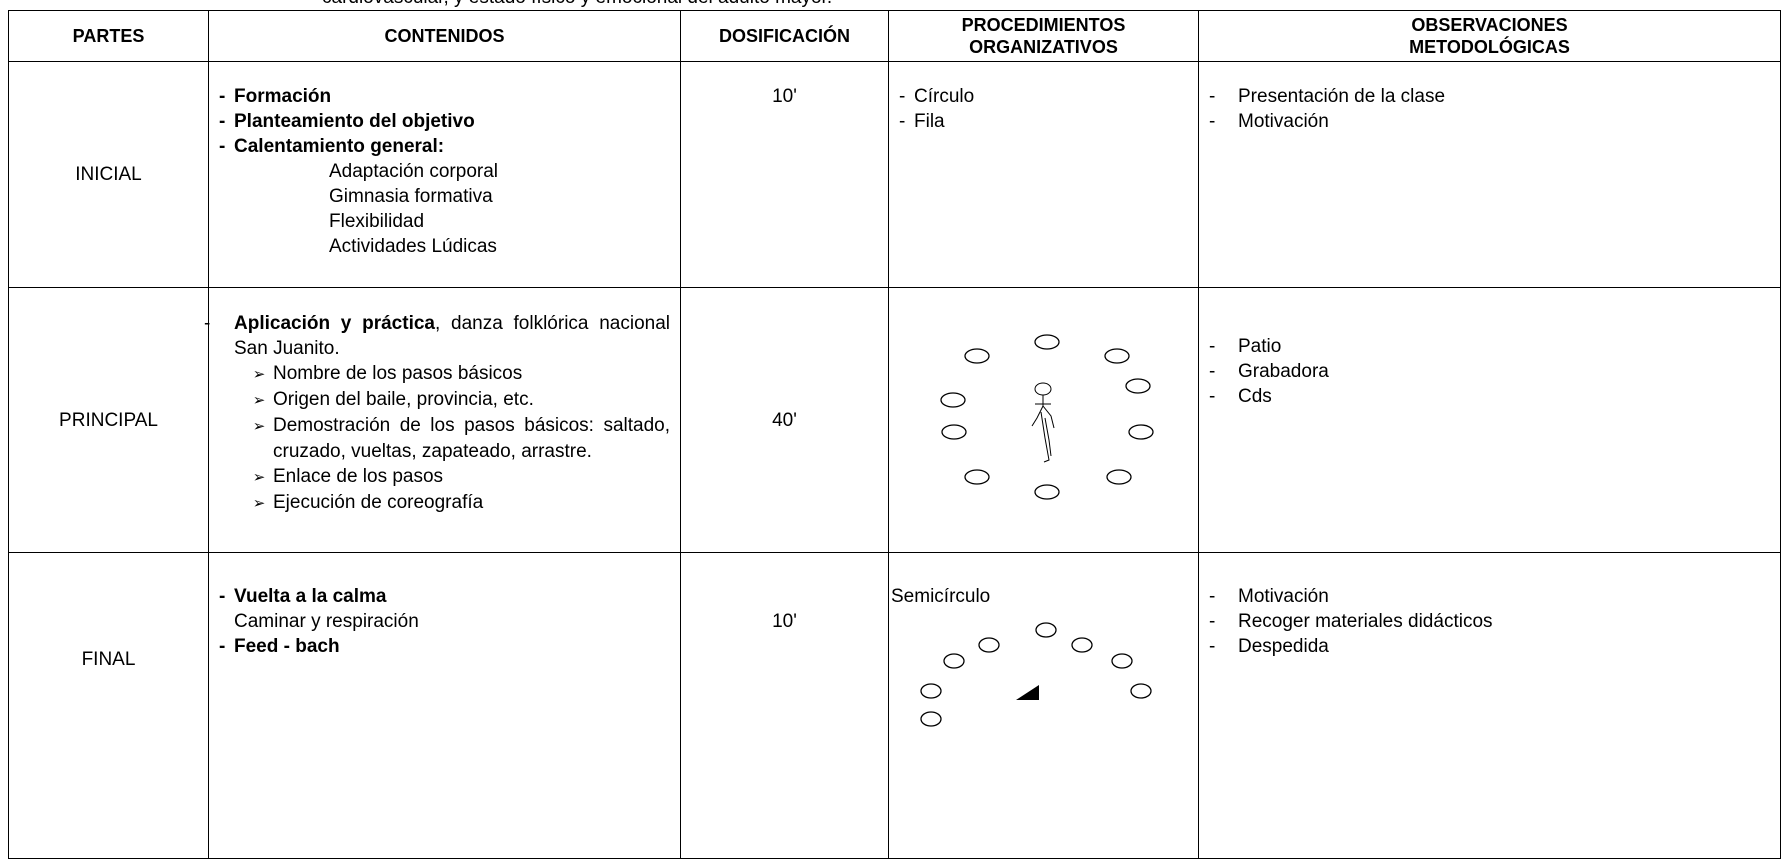 Image resolution: width=1783 pixels, height=859 pixels. I want to click on step-text: Origen del baile, provincia, etc., so click(403, 399).